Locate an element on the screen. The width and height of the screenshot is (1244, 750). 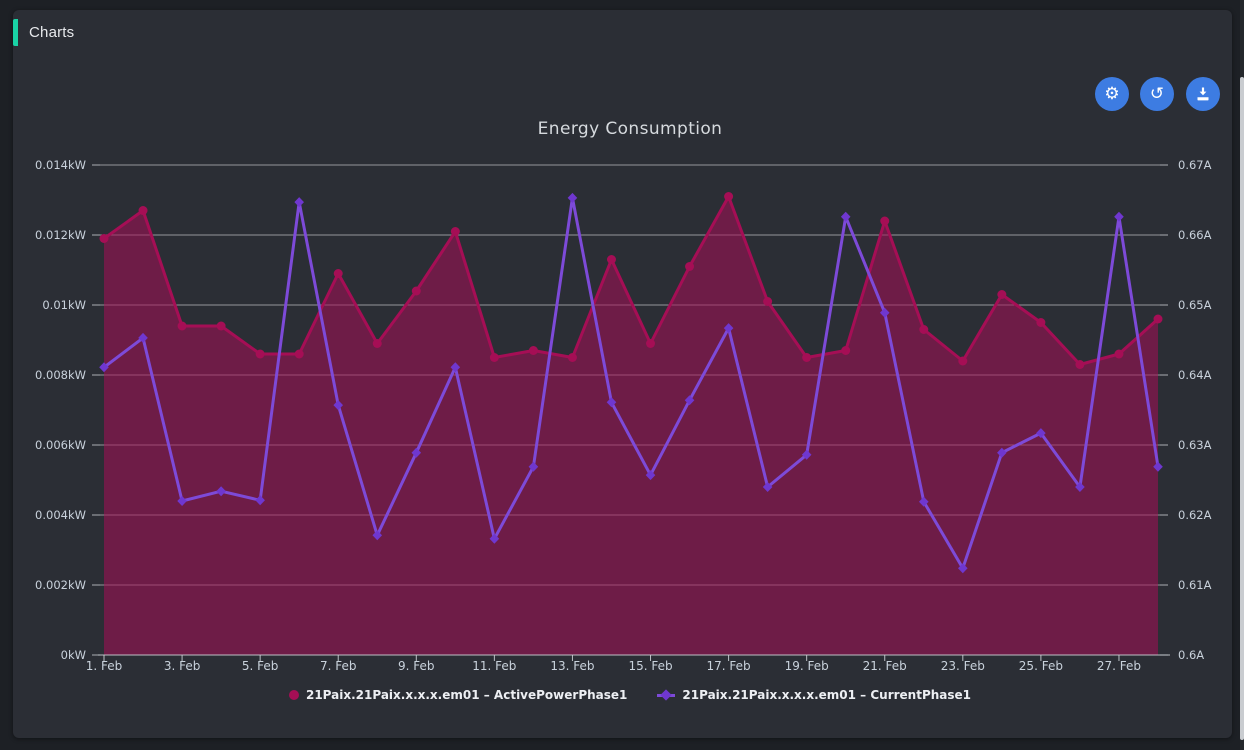
page-title: Charts is located at coordinates (52, 32).